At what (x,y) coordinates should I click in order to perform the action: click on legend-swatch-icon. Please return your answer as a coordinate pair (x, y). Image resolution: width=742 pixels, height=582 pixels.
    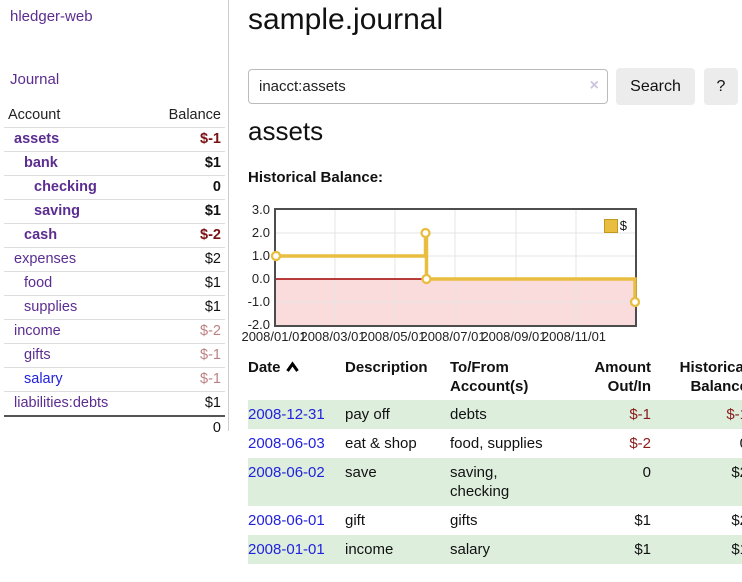
    Looking at the image, I should click on (610, 225).